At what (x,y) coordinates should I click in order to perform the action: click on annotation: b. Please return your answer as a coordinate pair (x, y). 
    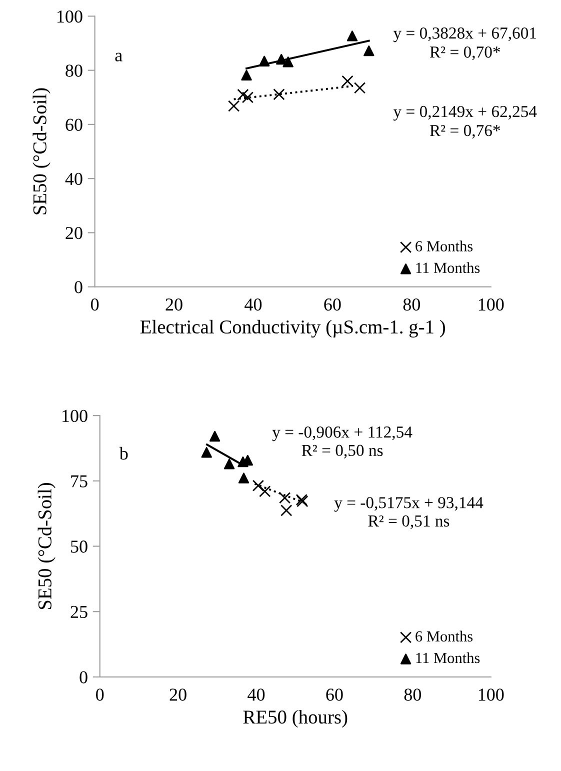
    Looking at the image, I should click on (123, 453).